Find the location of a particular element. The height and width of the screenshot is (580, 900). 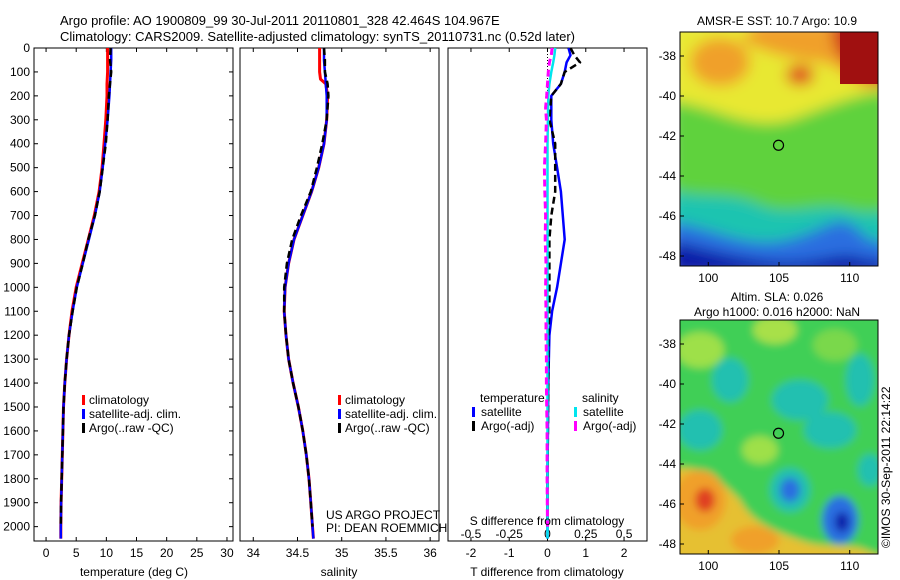

depth-tick-label: 800 is located at coordinates (20, 239).